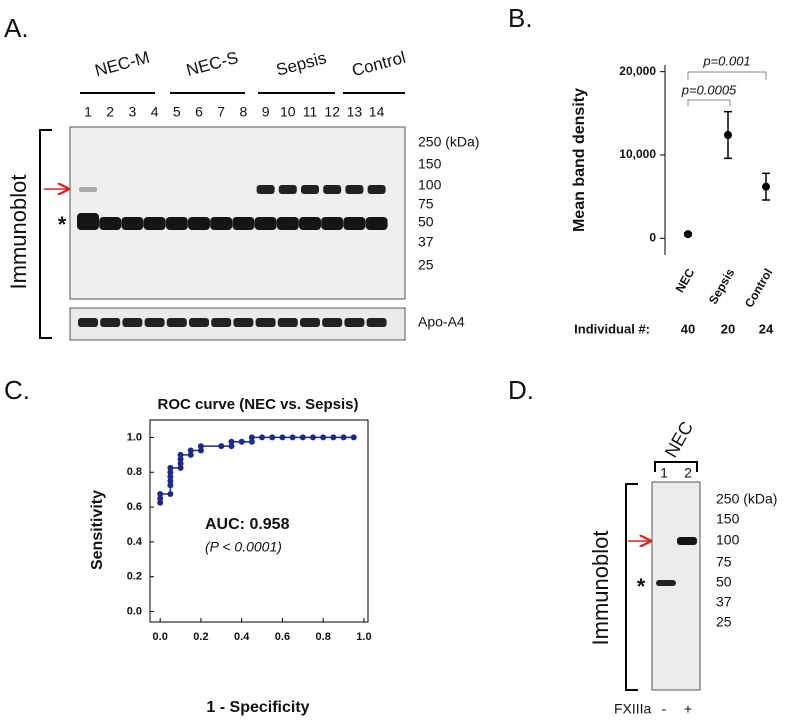 This screenshot has height=725, width=787. I want to click on group-label: Control, so click(379, 64).